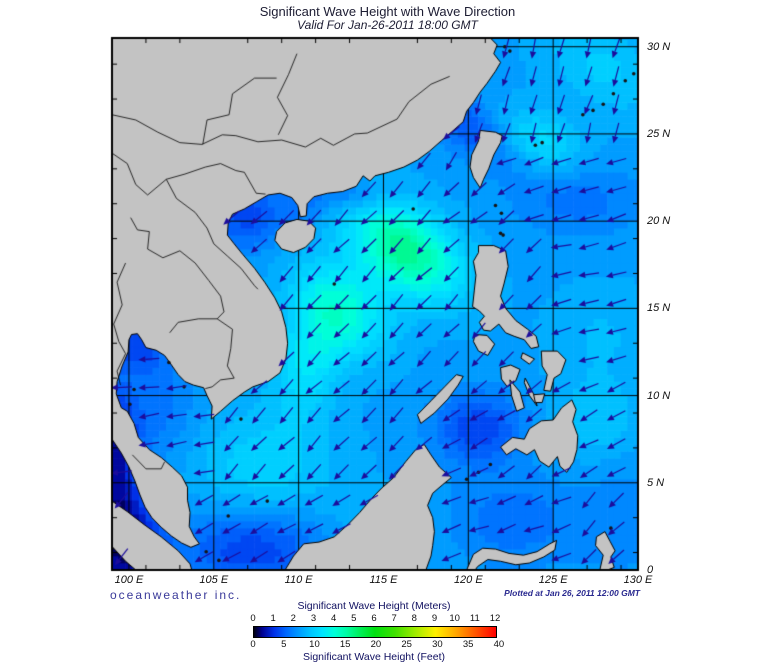 The height and width of the screenshot is (665, 775). I want to click on oceanweather-brand: oceanweather inc., so click(176, 595).